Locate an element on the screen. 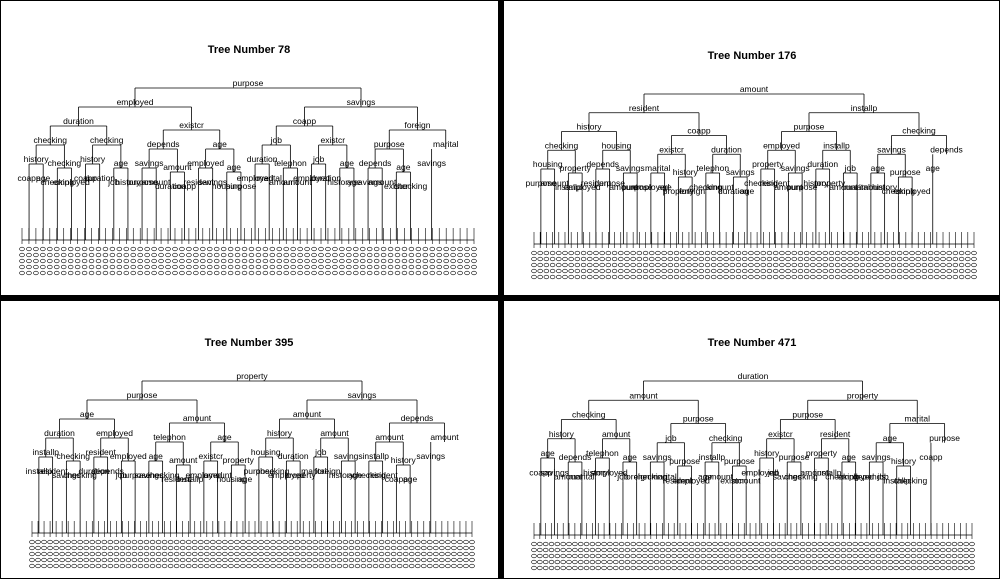 This screenshot has width=1000, height=579. split-node-label: depends is located at coordinates (417, 418).